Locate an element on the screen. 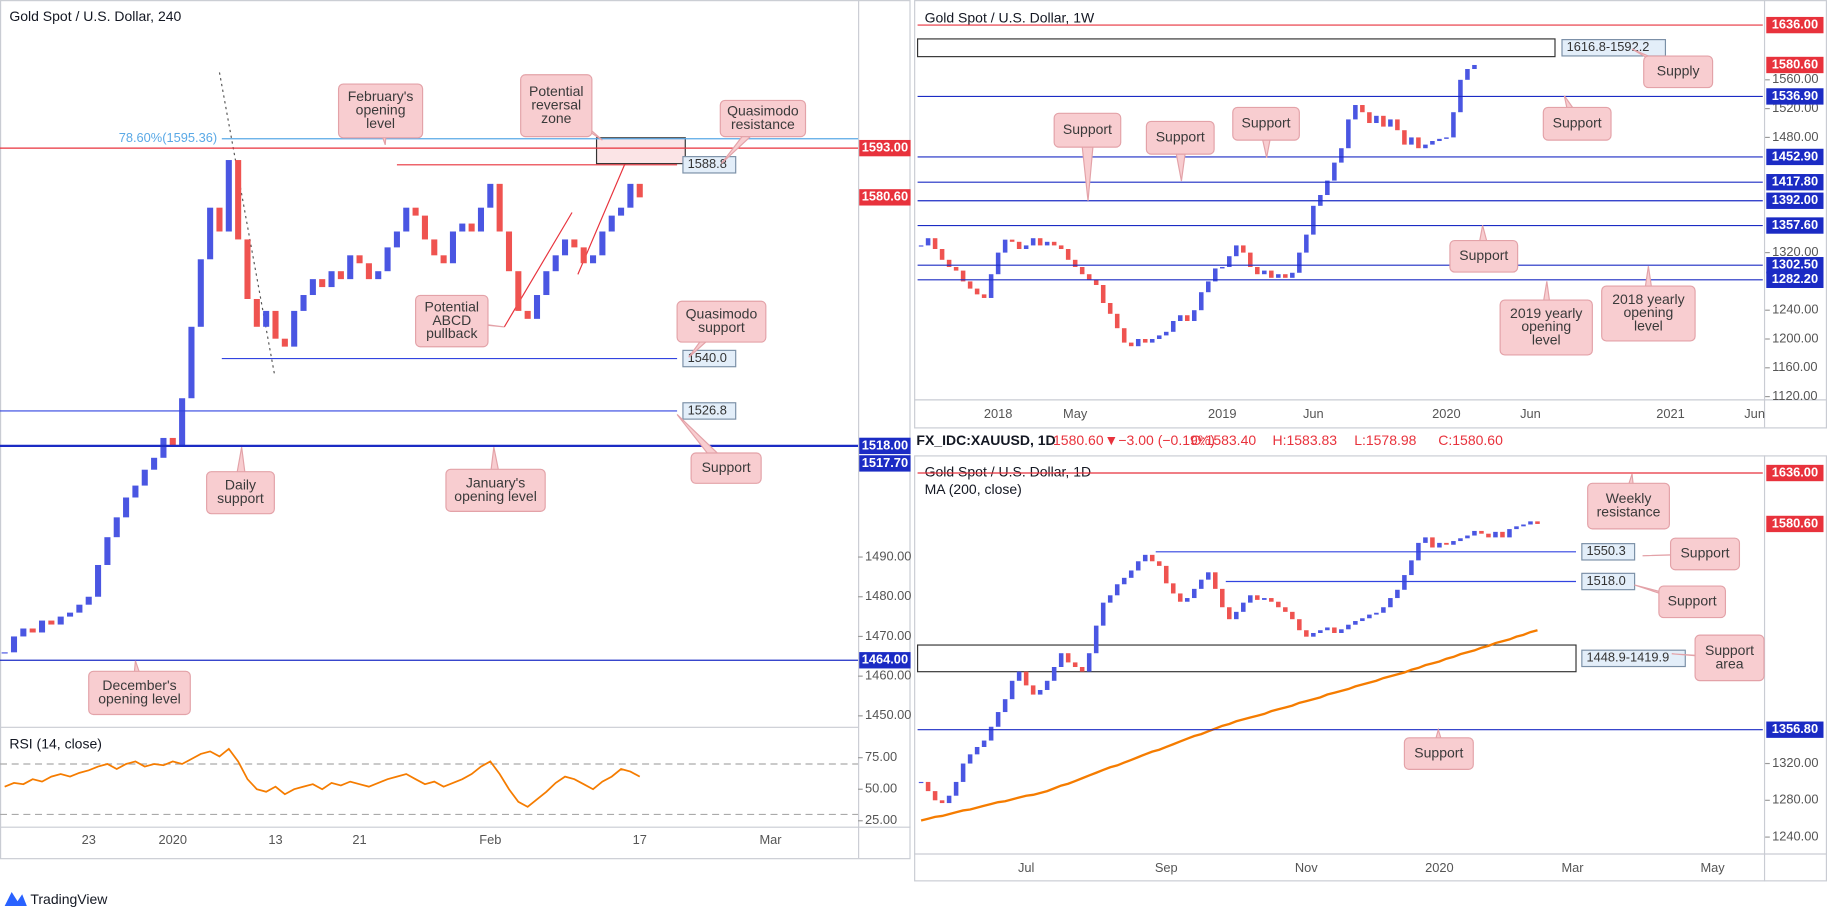 This screenshot has height=913, width=1827. callout-text: Weekly is located at coordinates (1629, 498).